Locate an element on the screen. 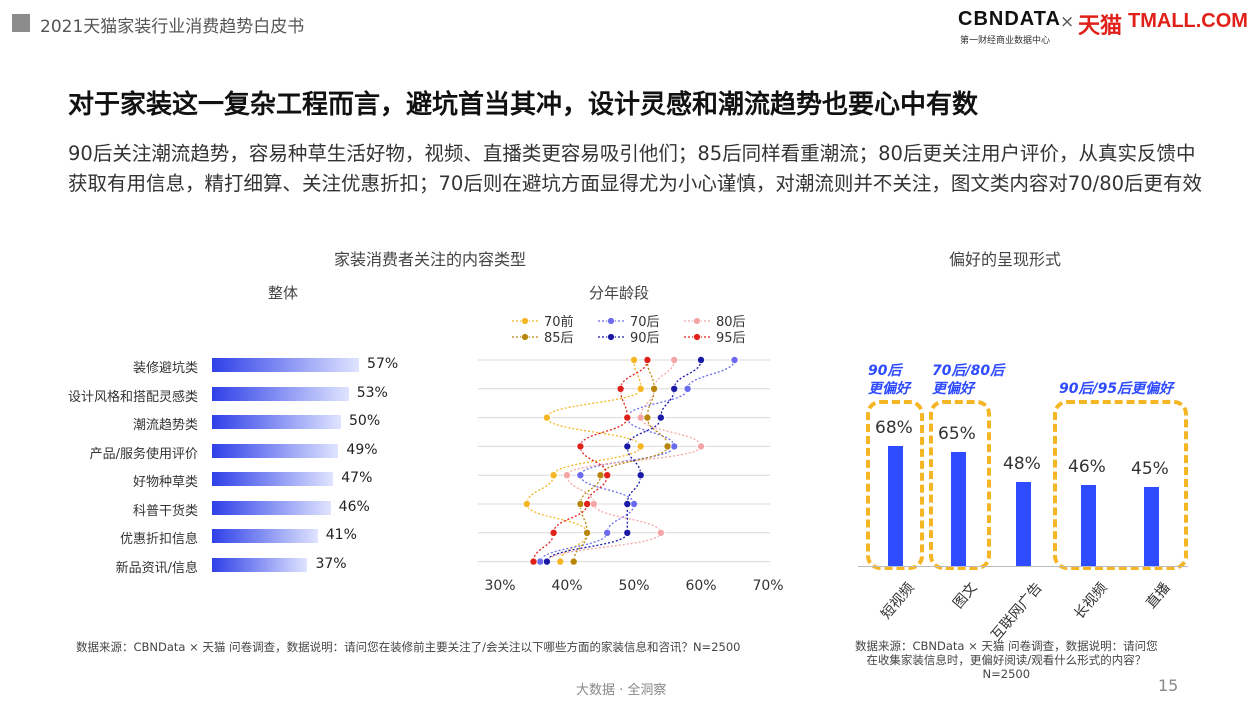 The height and width of the screenshot is (706, 1252). callout-90: 90后 更偏好 is located at coordinates (889, 380).